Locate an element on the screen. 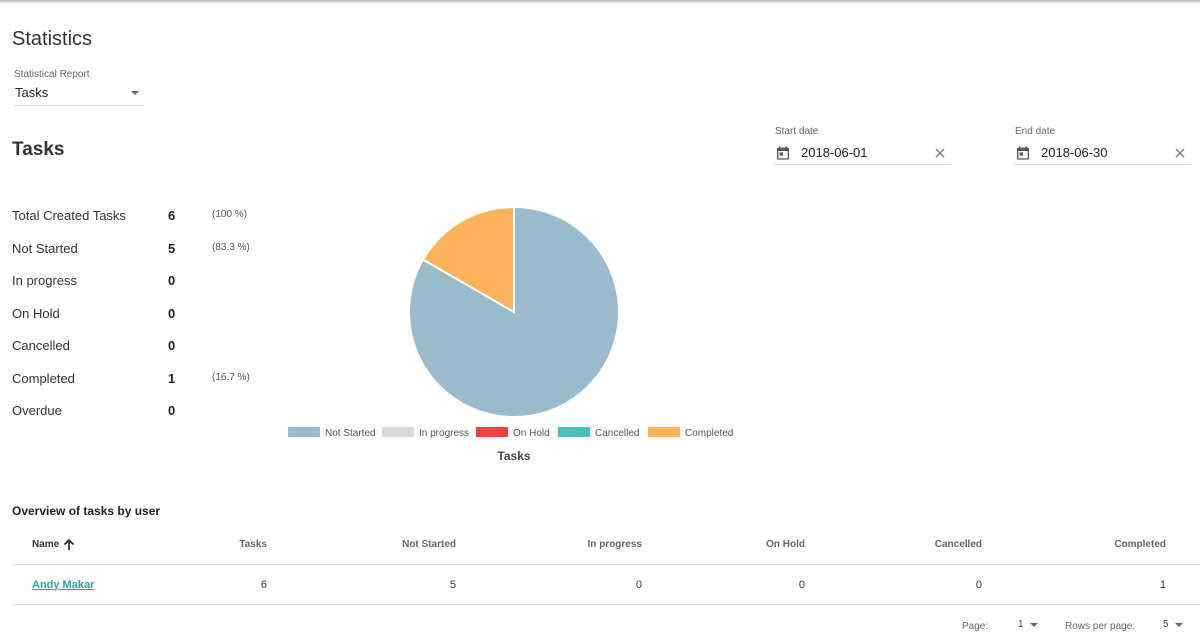 The width and height of the screenshot is (1200, 643). sort-arrow-up-icon is located at coordinates (69, 544).